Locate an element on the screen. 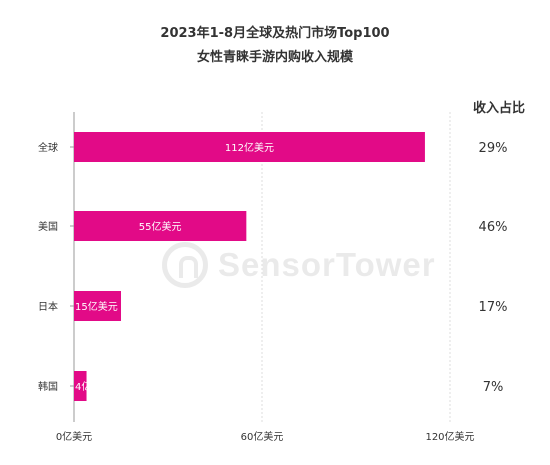 The height and width of the screenshot is (465, 550). bar-value-label: 4亿美元 is located at coordinates (93, 386).